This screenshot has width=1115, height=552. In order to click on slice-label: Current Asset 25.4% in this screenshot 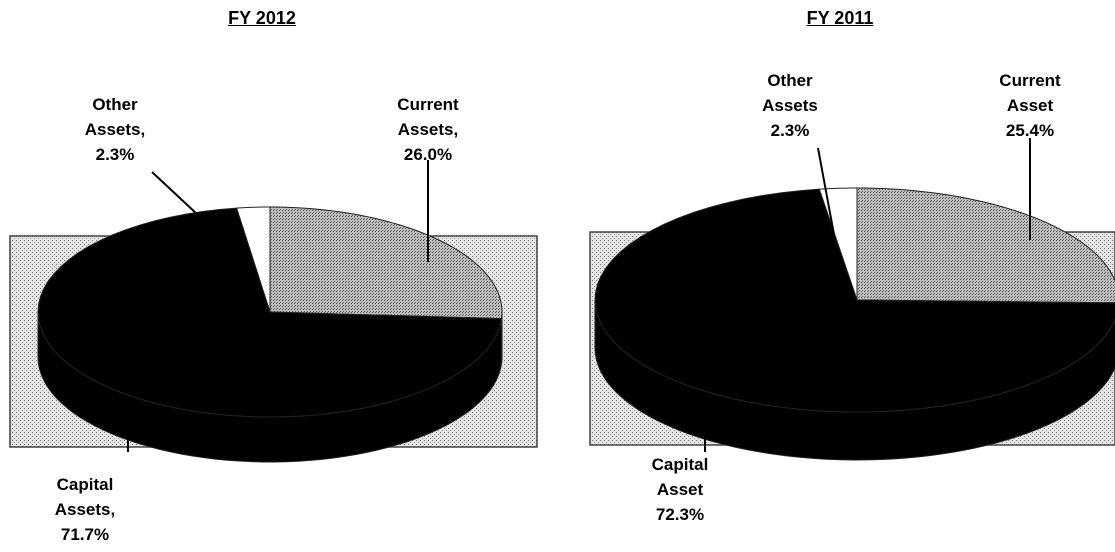, I will do `click(1030, 105)`.